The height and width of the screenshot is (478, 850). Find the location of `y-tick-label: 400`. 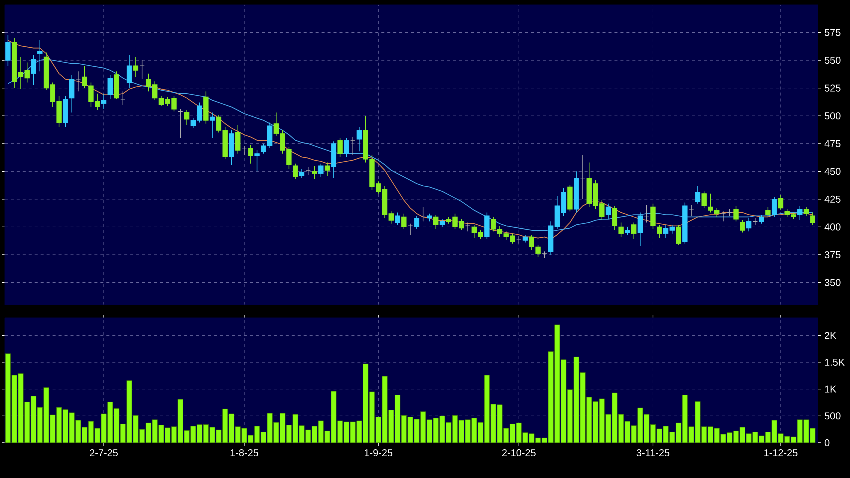

y-tick-label: 400 is located at coordinates (832, 227).